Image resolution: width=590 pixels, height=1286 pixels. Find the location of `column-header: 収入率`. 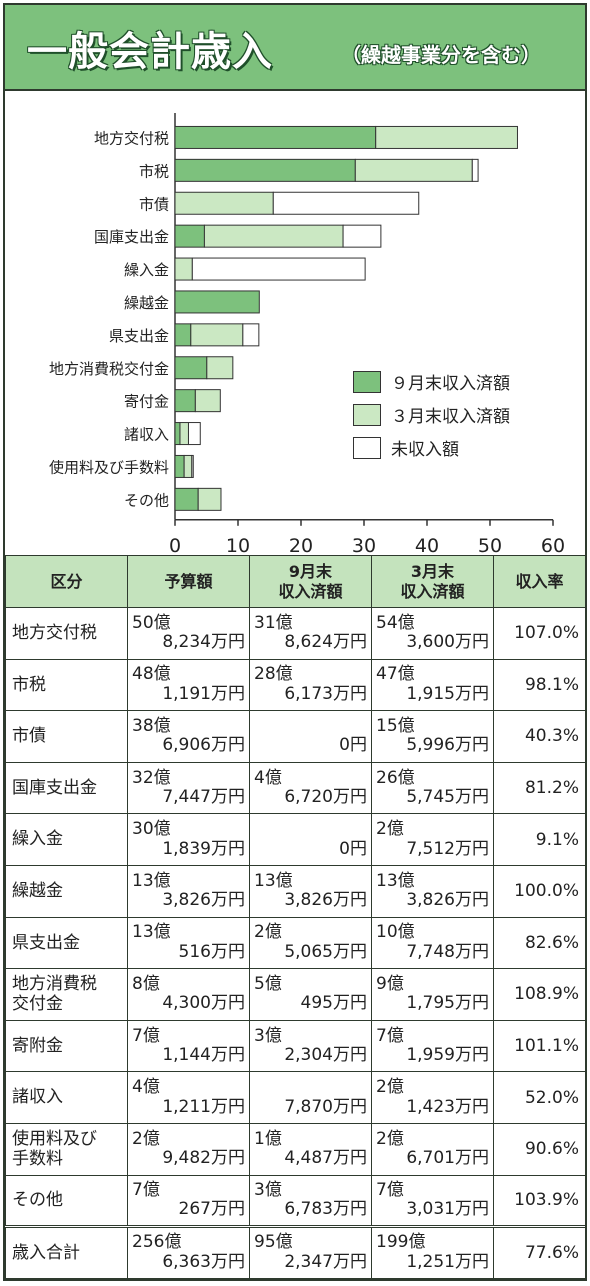

column-header: 収入率 is located at coordinates (539, 581).